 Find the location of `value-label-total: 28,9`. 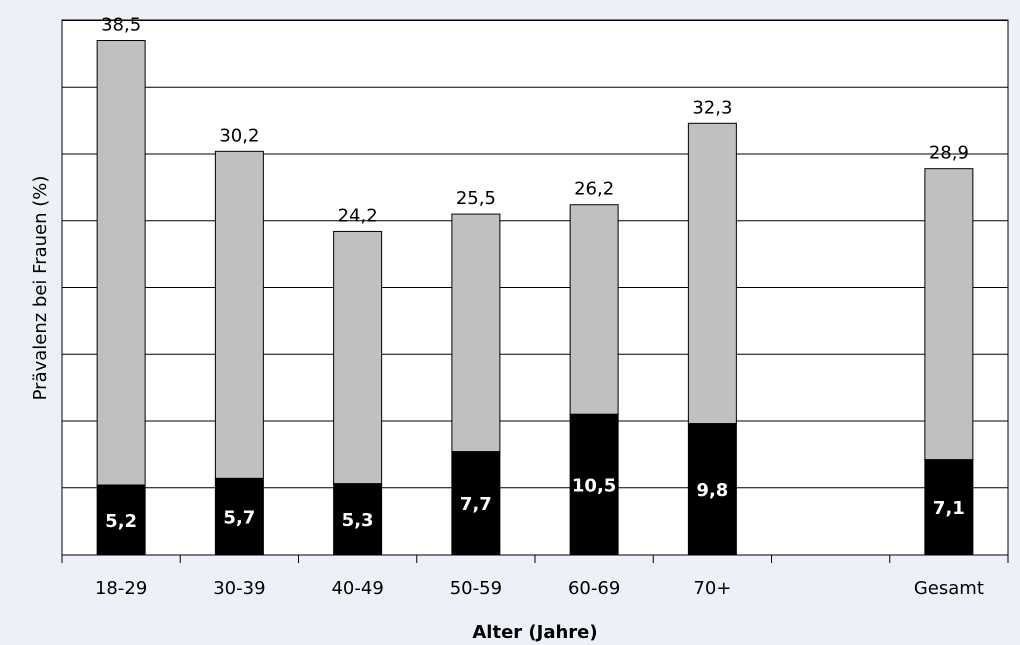

value-label-total: 28,9 is located at coordinates (949, 153).